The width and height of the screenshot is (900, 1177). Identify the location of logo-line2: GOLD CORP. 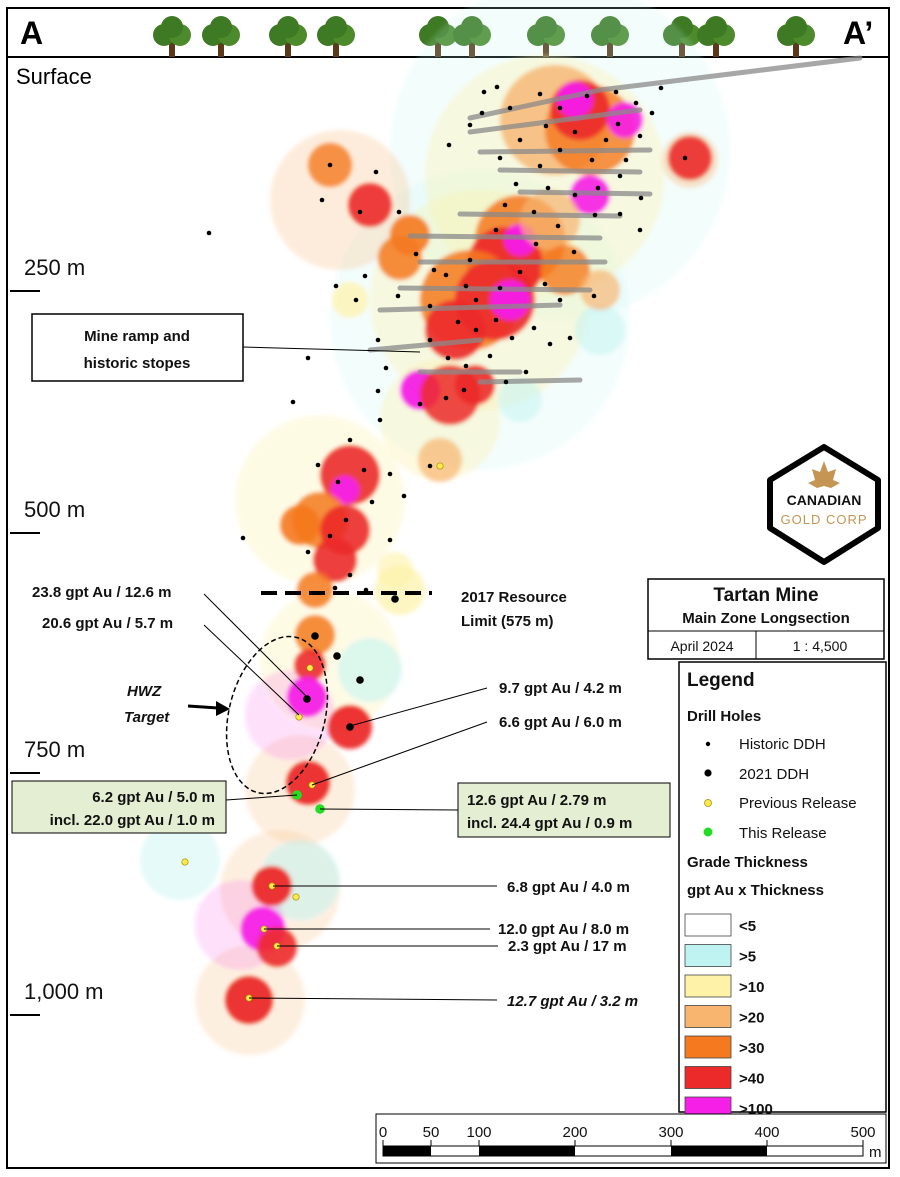
(823, 519).